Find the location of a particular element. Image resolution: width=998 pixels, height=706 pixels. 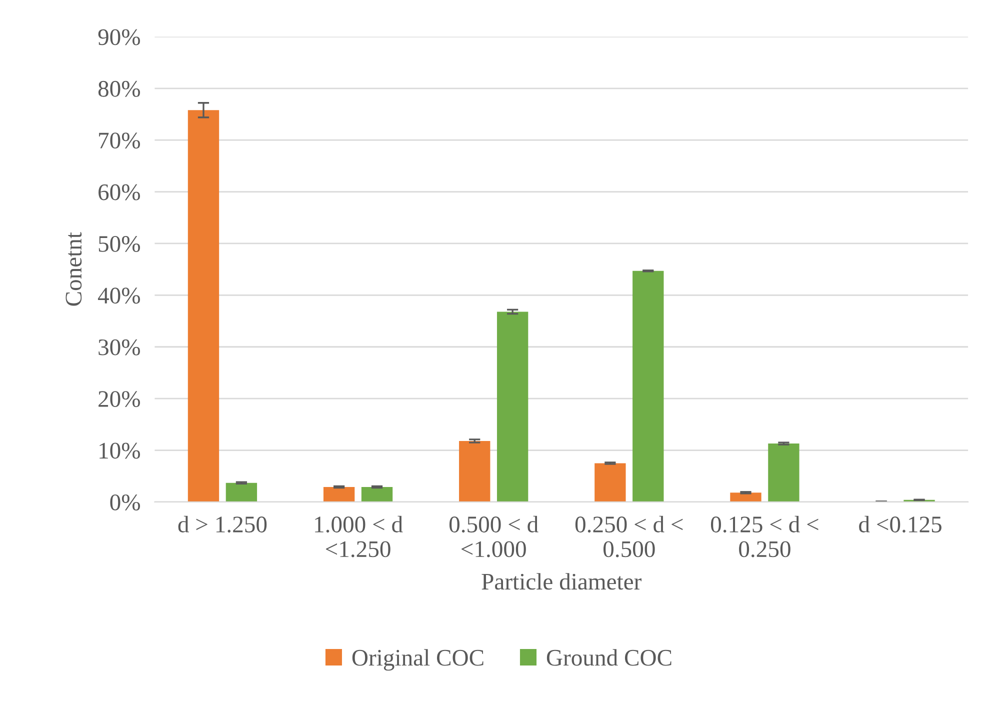

y-axis-title: Conetnt is located at coordinates (74, 269).